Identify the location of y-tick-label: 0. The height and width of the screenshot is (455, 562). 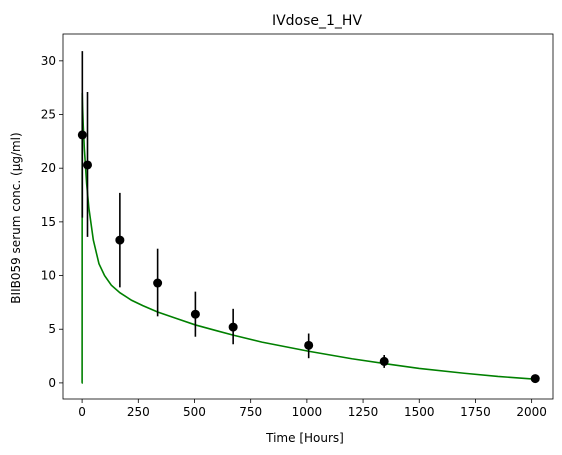
(52, 383).